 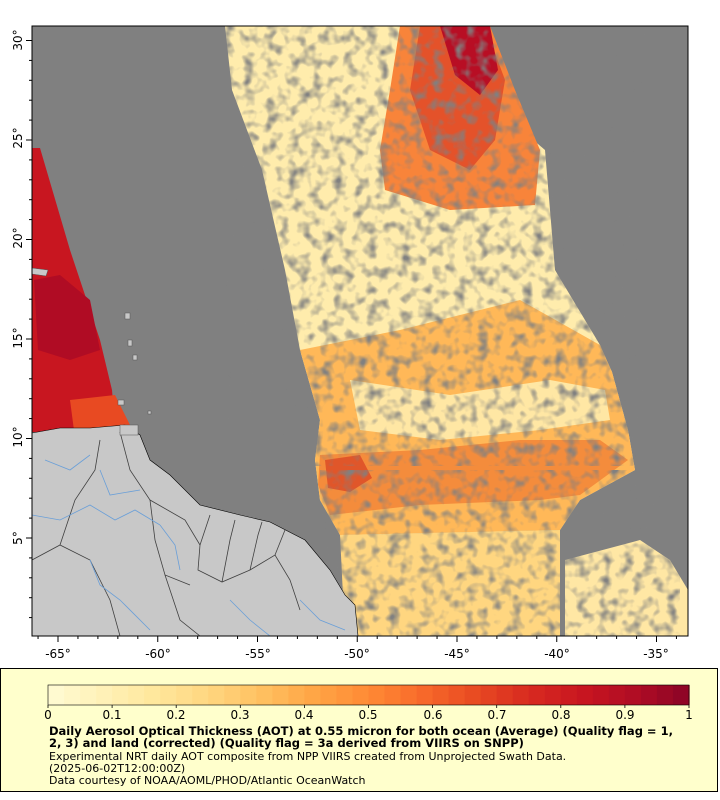 What do you see at coordinates (18, 237) in the screenshot?
I see `y-tick-label: 20°` at bounding box center [18, 237].